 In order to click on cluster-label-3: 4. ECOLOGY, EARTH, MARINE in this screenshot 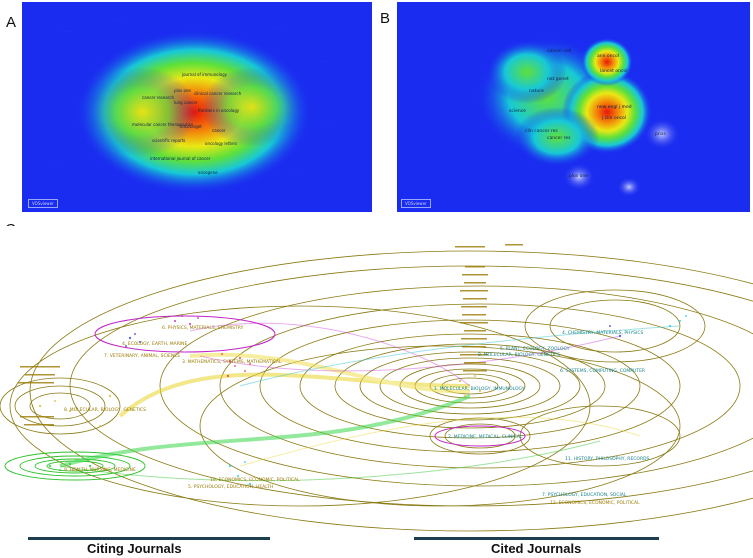, I will do `click(155, 344)`.